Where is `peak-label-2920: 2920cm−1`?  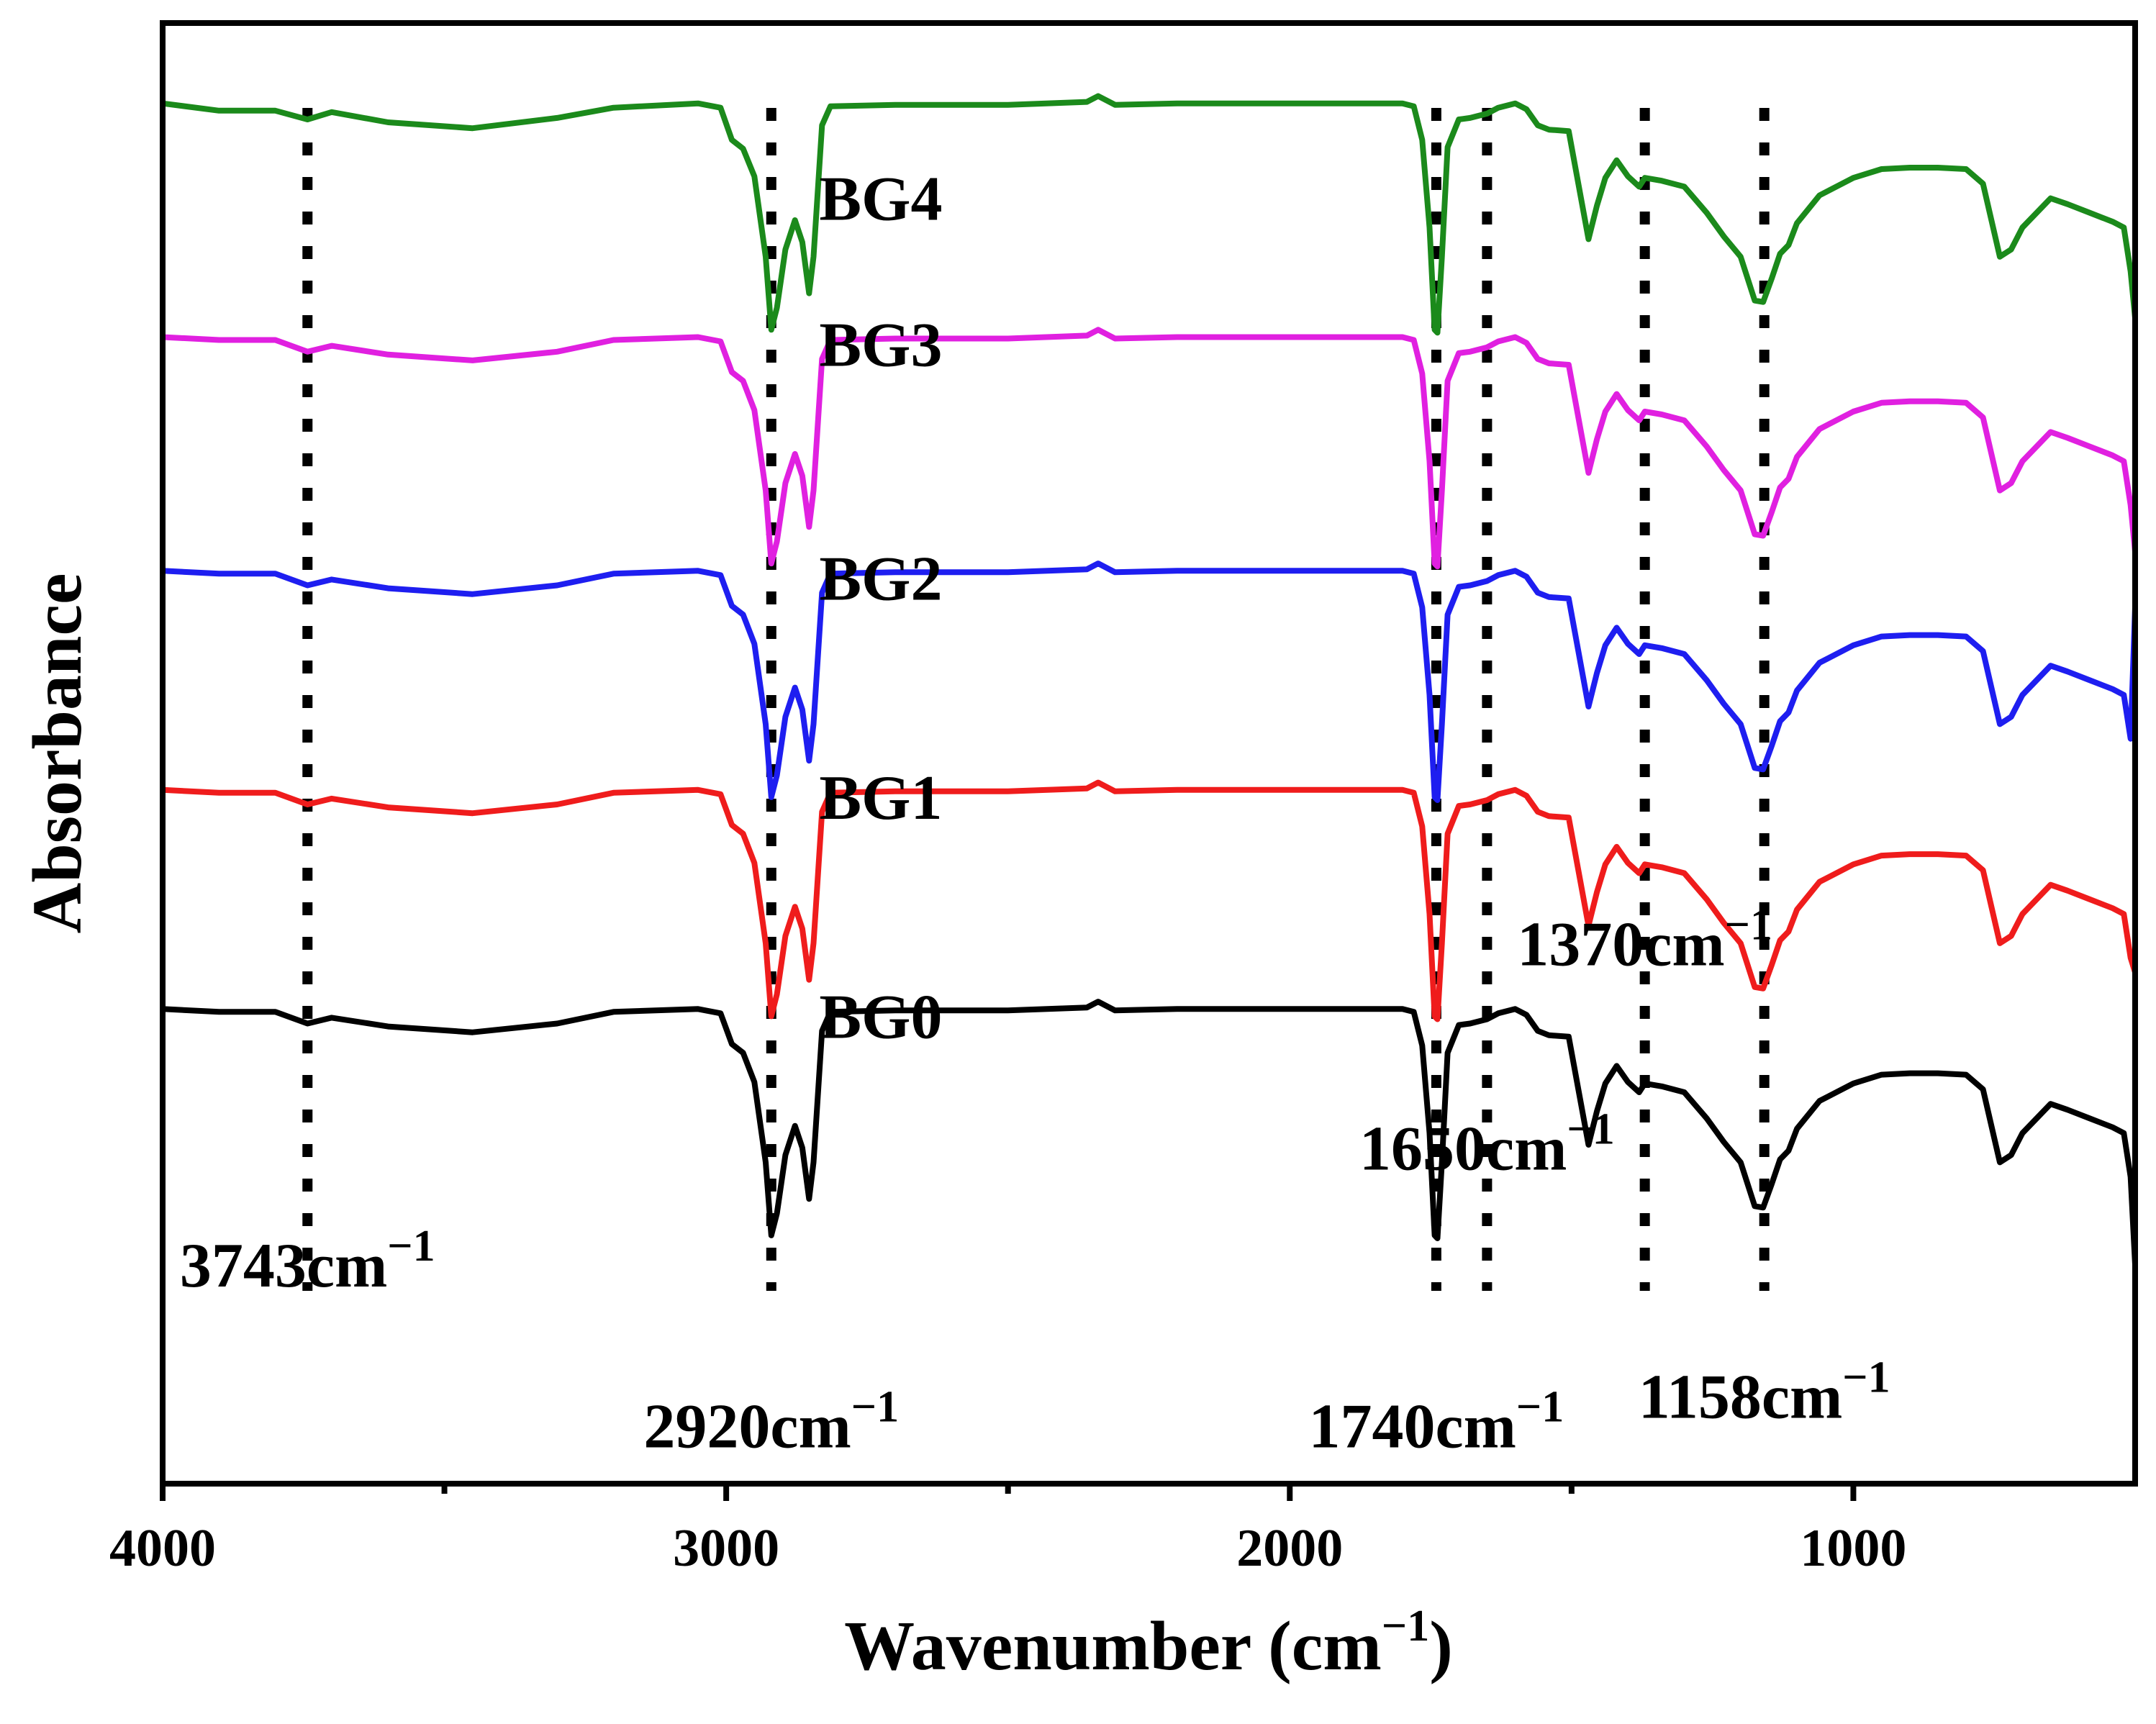 peak-label-2920: 2920cm−1 is located at coordinates (771, 1422).